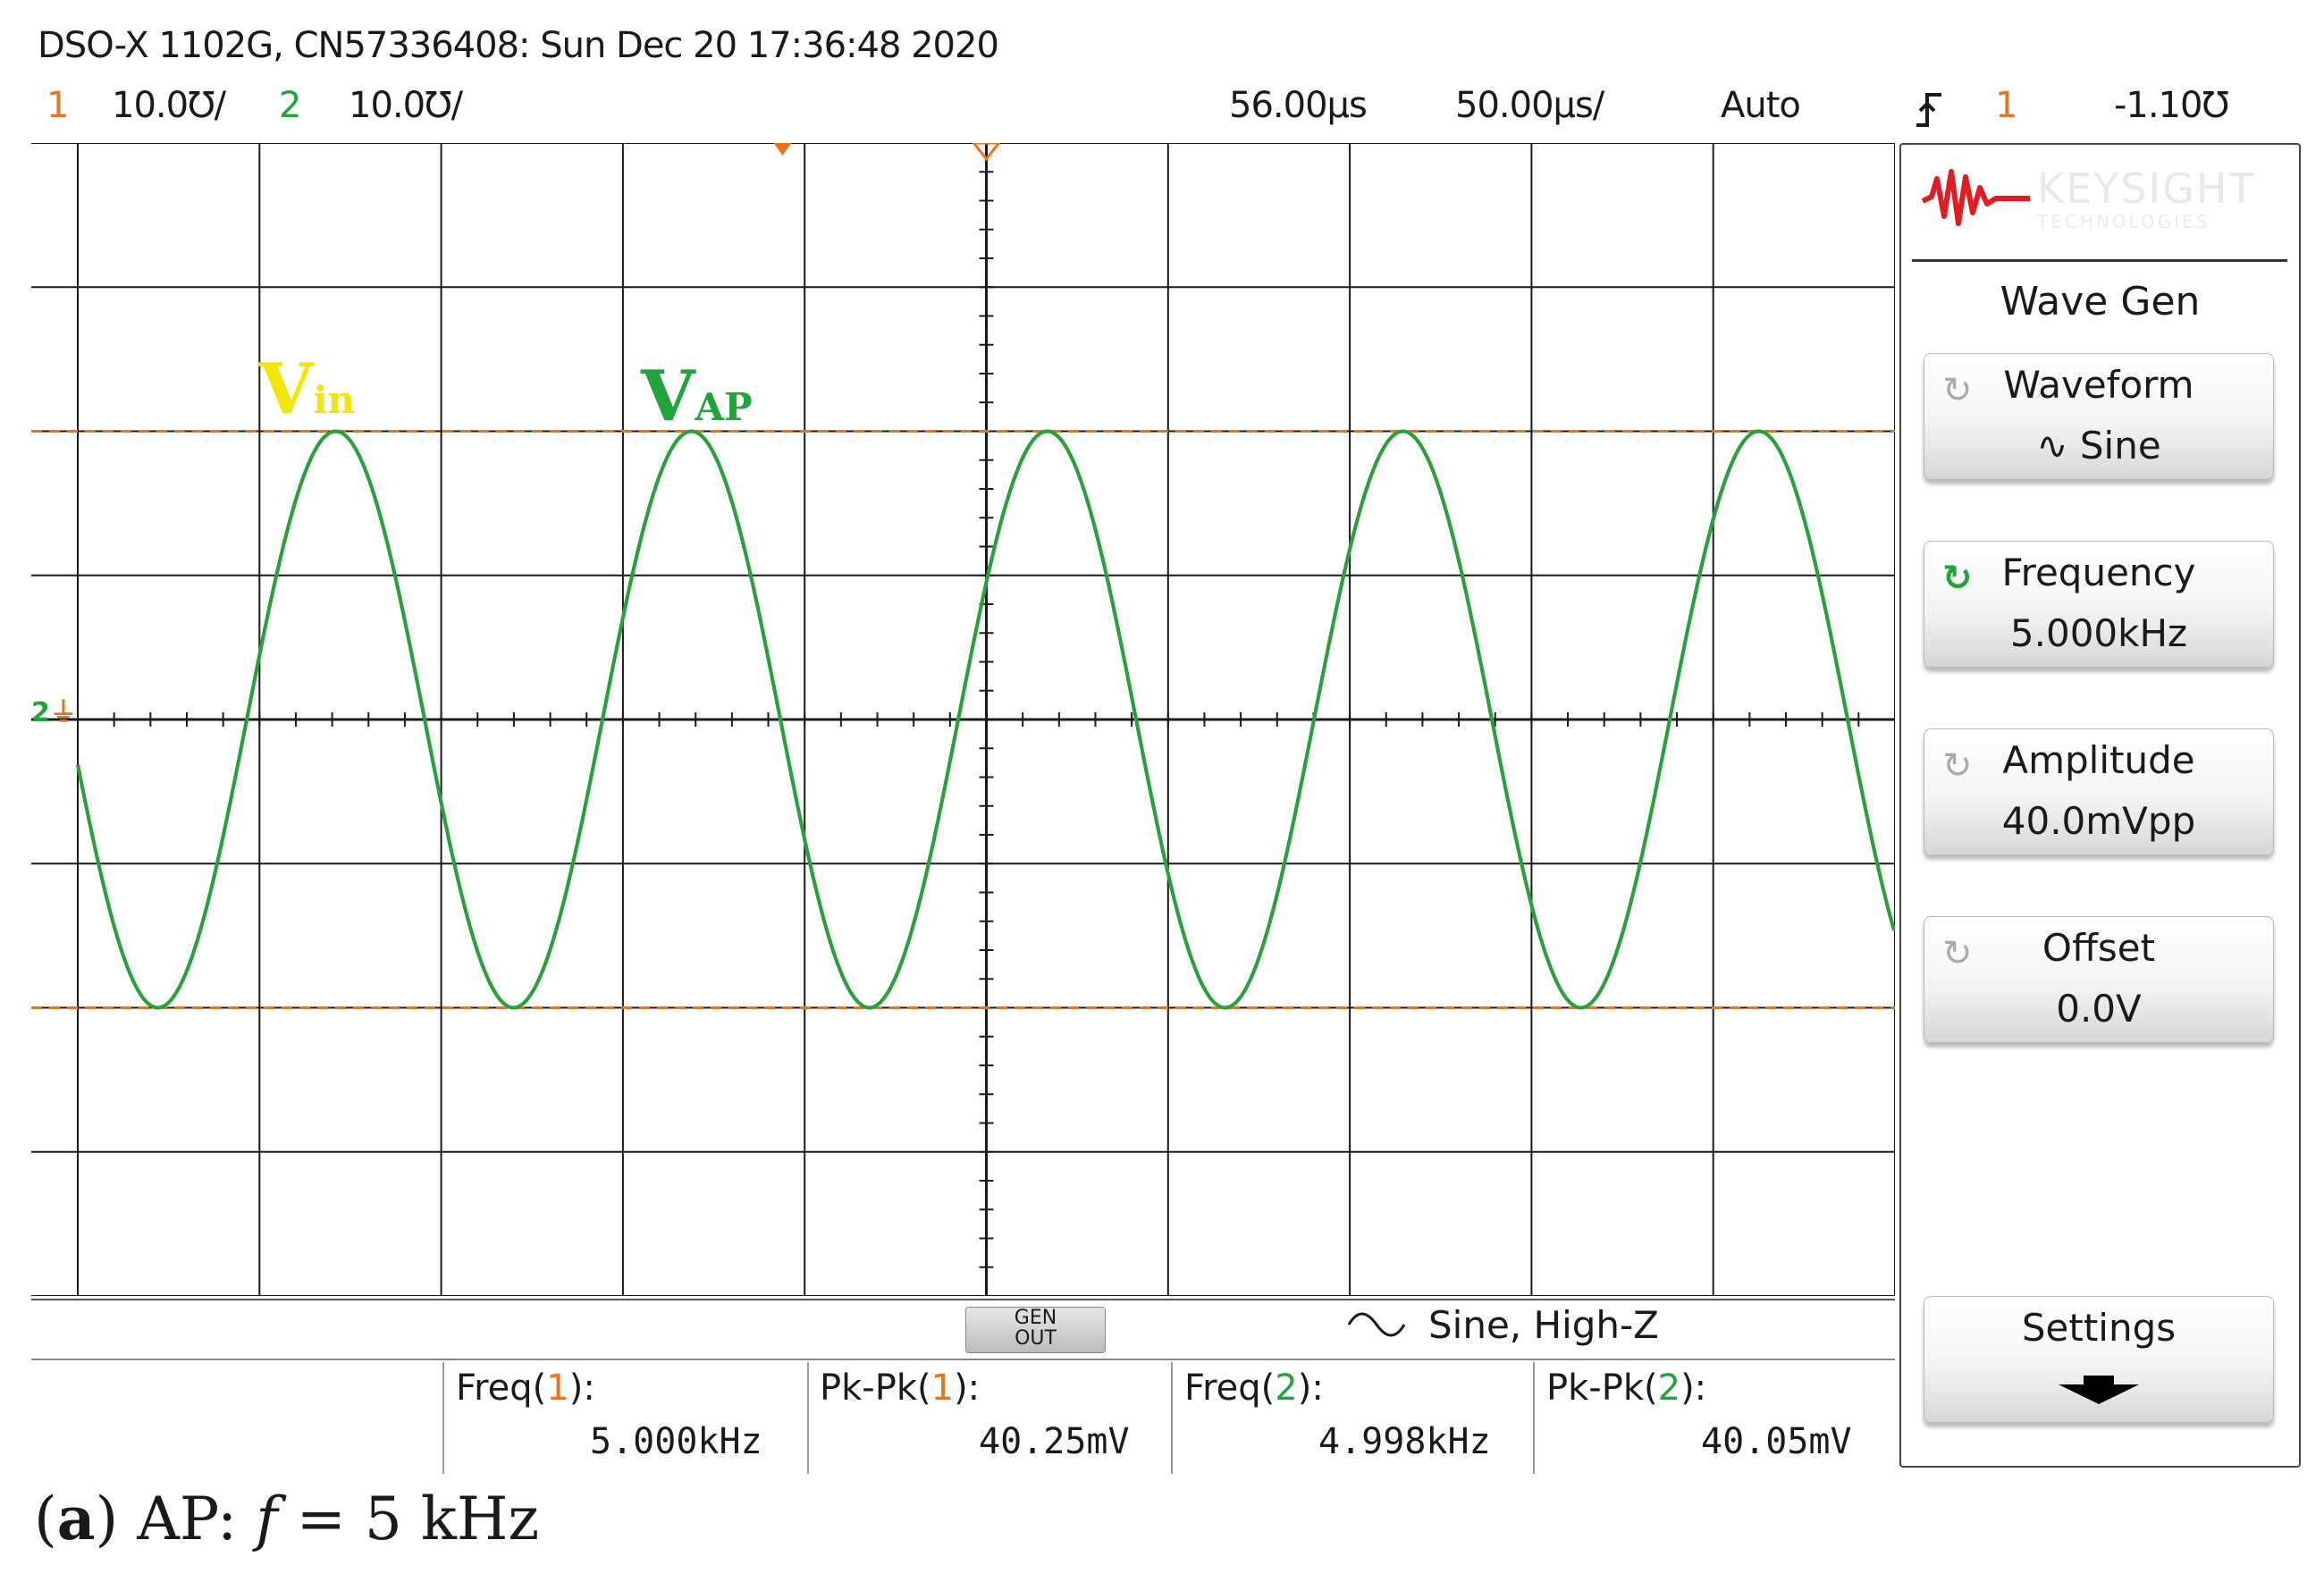 The image size is (2324, 1582). Describe the element at coordinates (2099, 979) in the screenshot. I see `offset-softkey: ↻ Offset 0.0V` at that location.